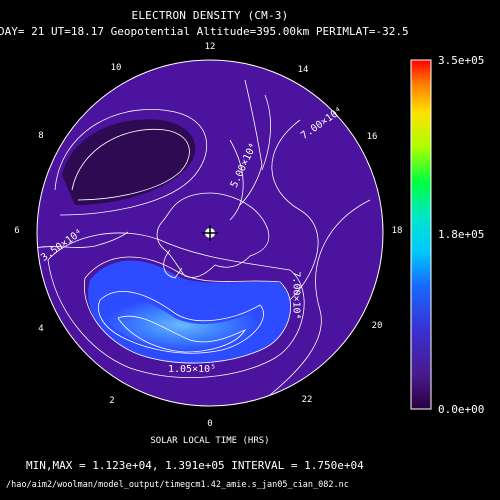 This screenshot has width=500, height=500. What do you see at coordinates (303, 70) in the screenshot?
I see `hour-label-14: 14` at bounding box center [303, 70].